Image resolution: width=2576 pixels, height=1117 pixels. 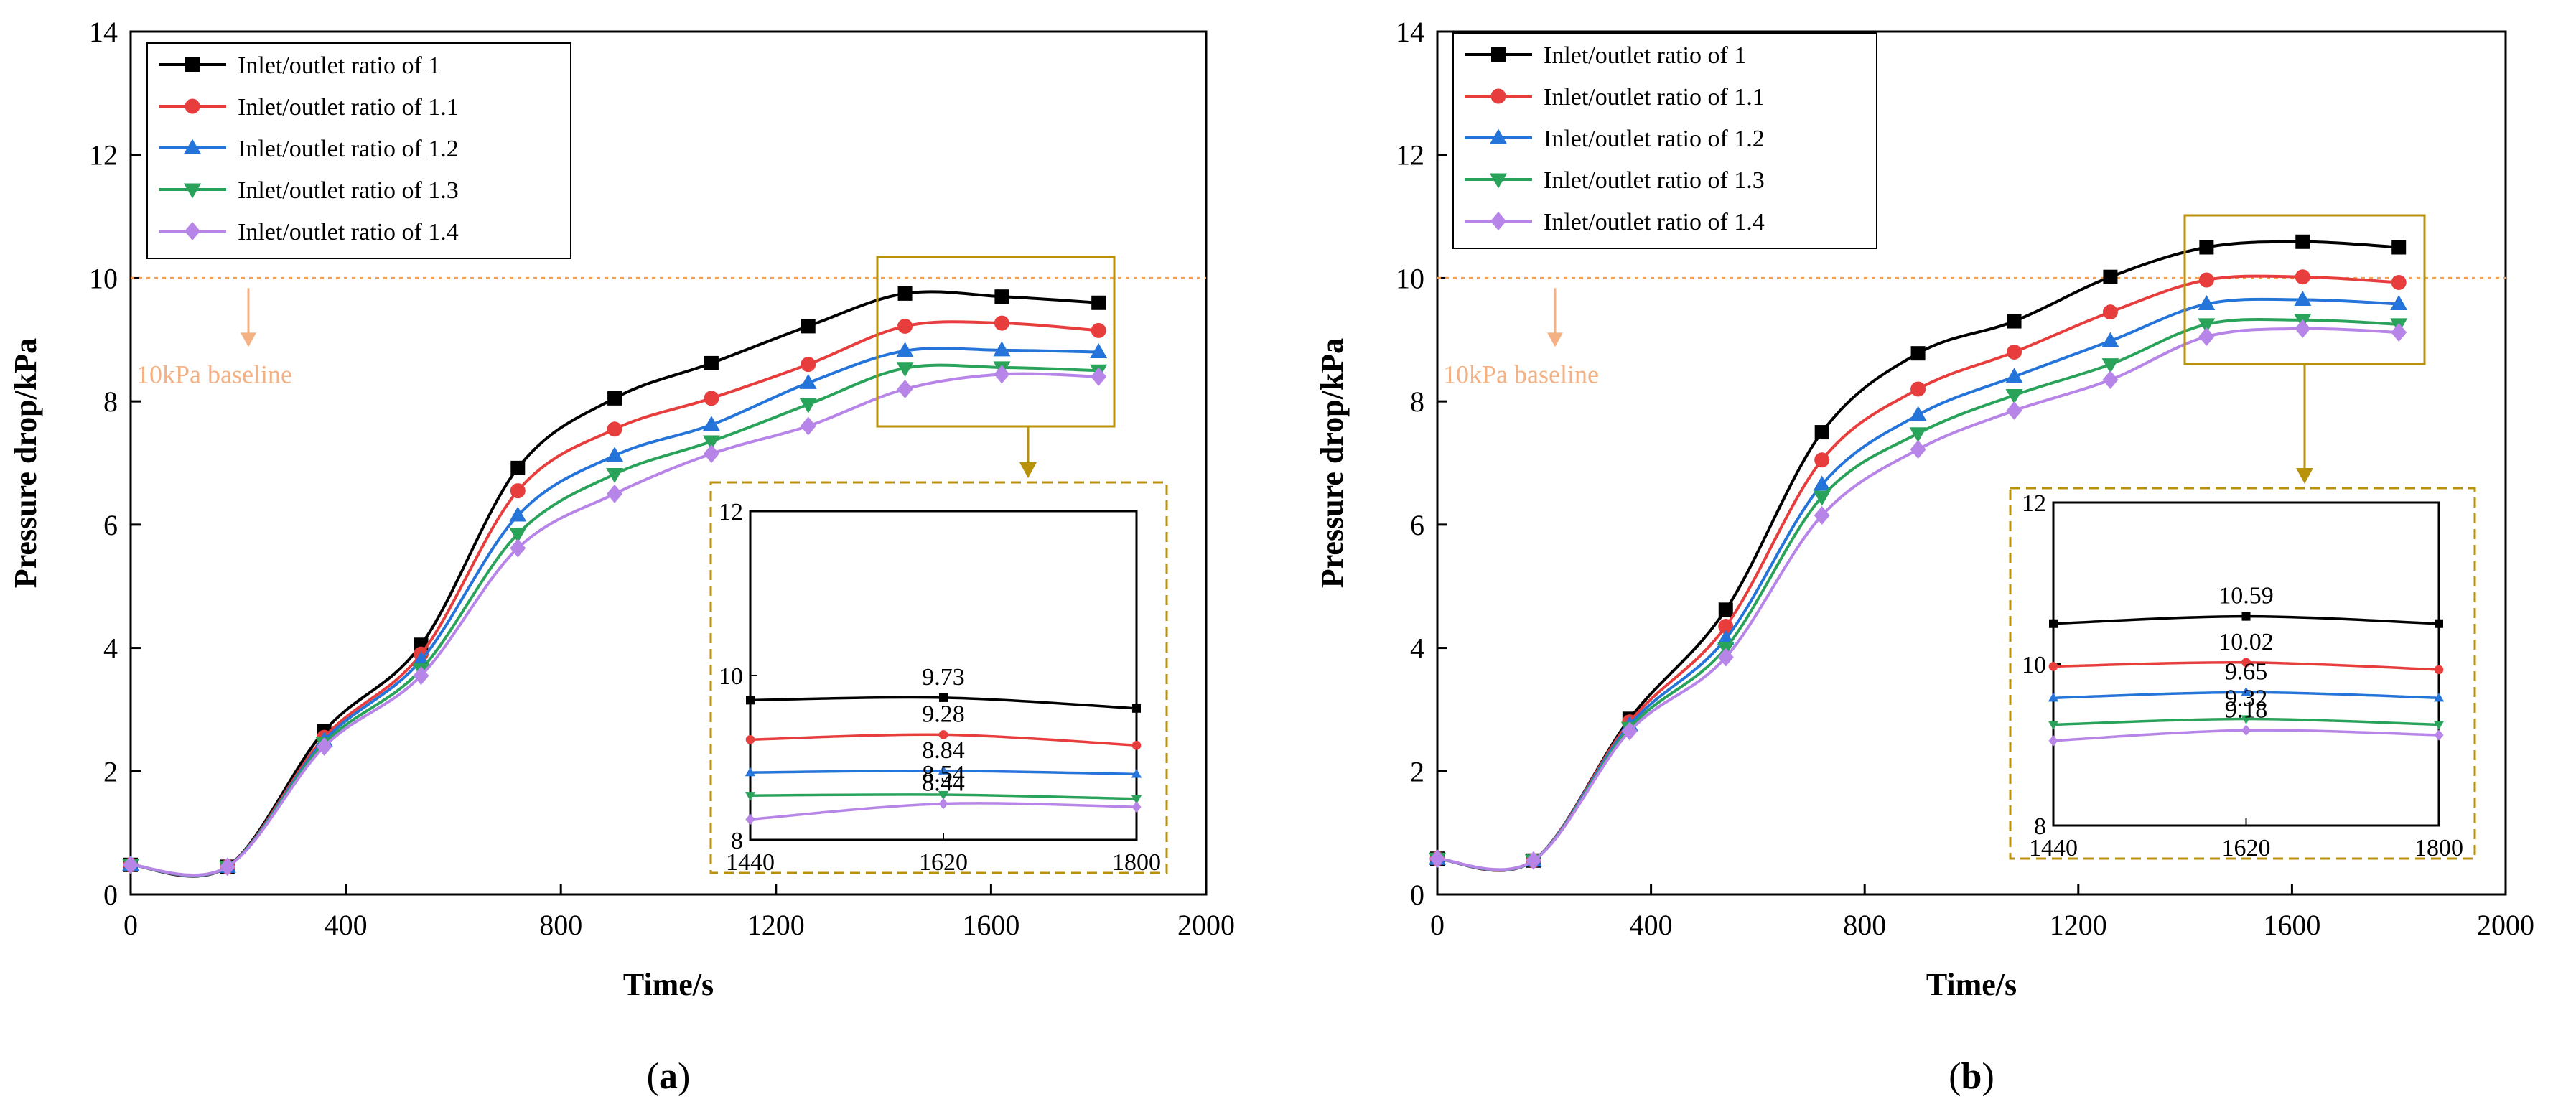 What do you see at coordinates (1417, 771) in the screenshot?
I see `y-tick-label: 2` at bounding box center [1417, 771].